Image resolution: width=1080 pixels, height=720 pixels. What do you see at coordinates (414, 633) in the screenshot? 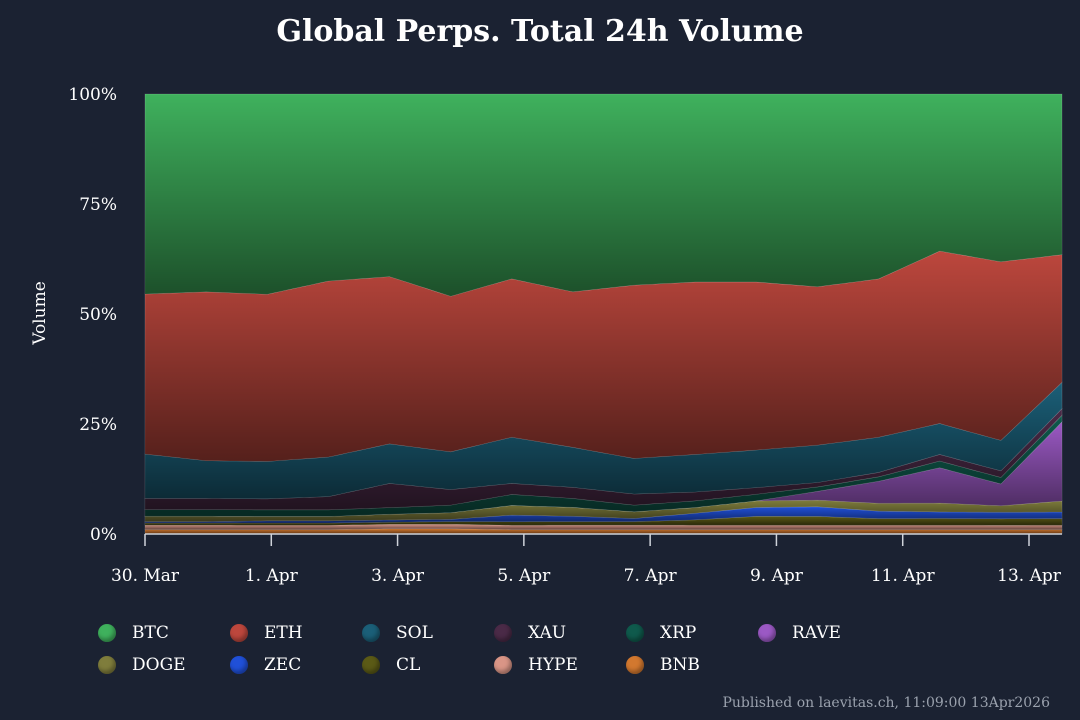
I see `legend-label: SOL` at bounding box center [414, 633].